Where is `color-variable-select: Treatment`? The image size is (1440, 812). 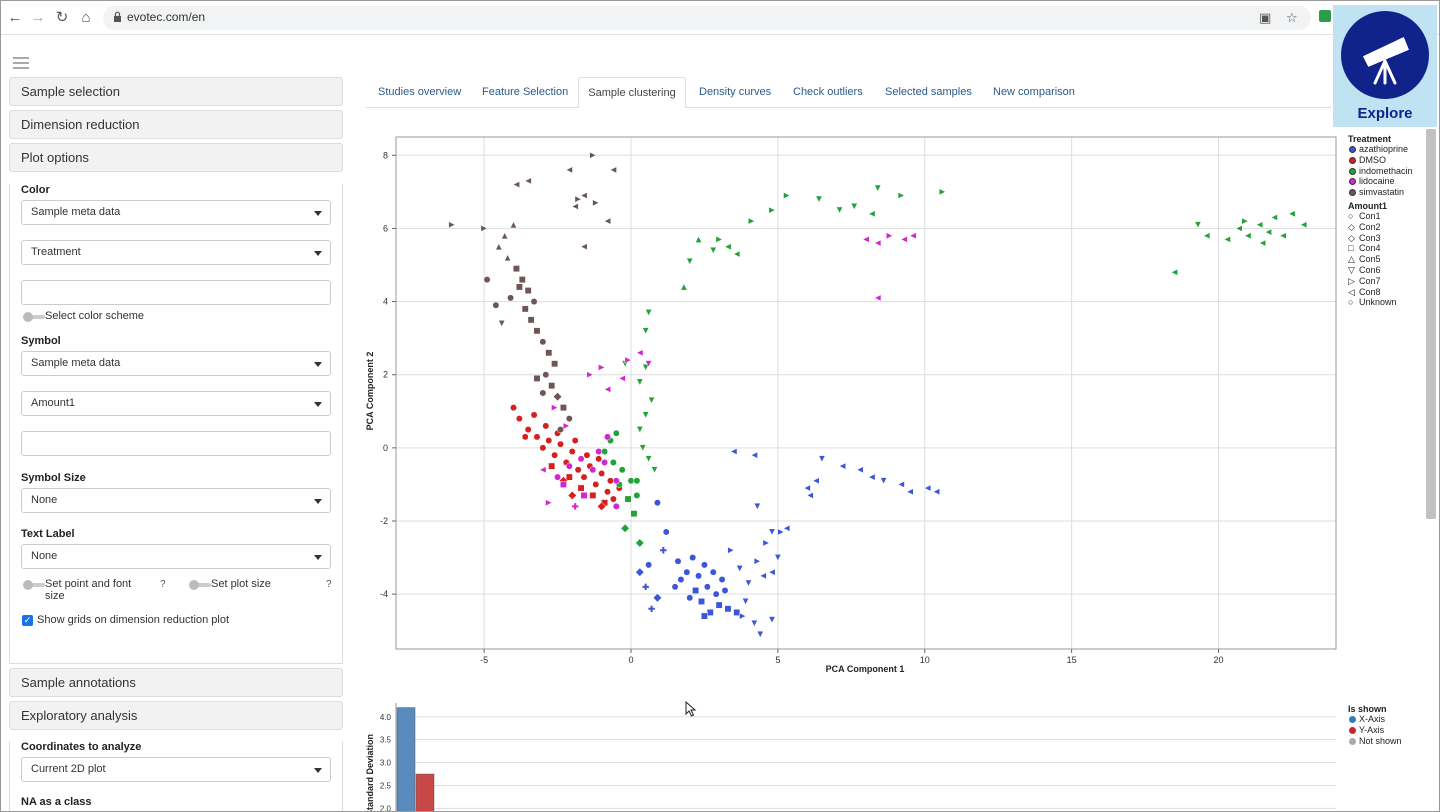 color-variable-select: Treatment is located at coordinates (176, 252).